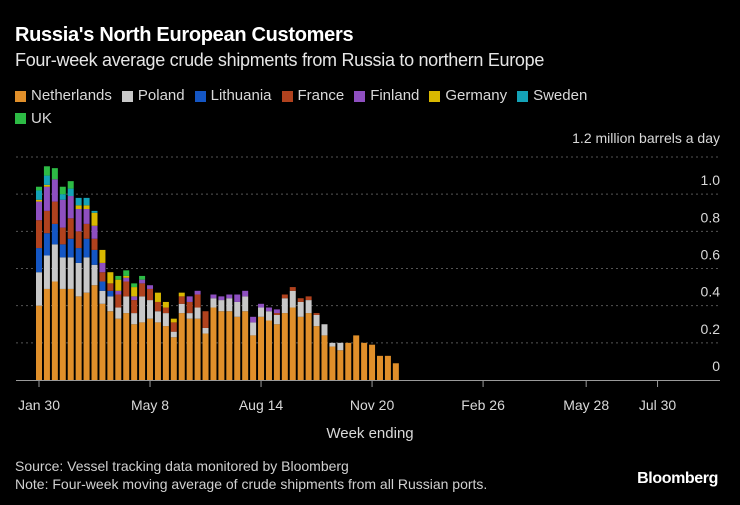 This screenshot has width=740, height=505. What do you see at coordinates (39, 405) in the screenshot?
I see `x-tick-label: Jan 30` at bounding box center [39, 405].